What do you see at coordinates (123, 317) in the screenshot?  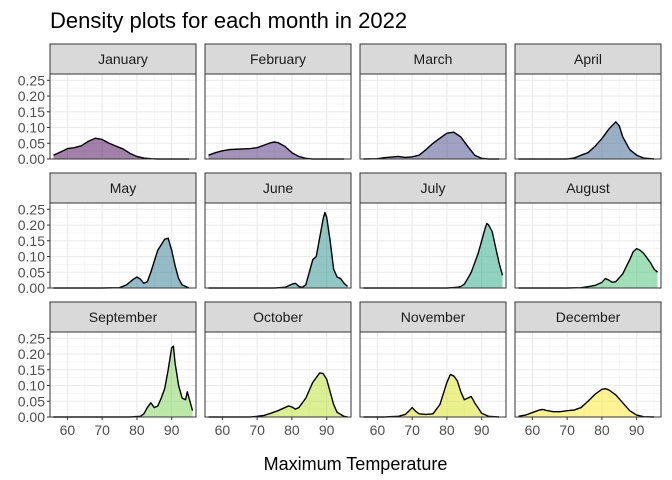 I see `strip-label-september: September` at bounding box center [123, 317].